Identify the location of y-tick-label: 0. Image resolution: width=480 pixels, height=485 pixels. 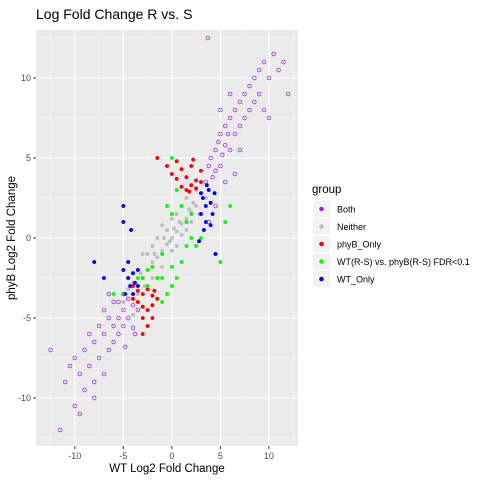
(28, 238).